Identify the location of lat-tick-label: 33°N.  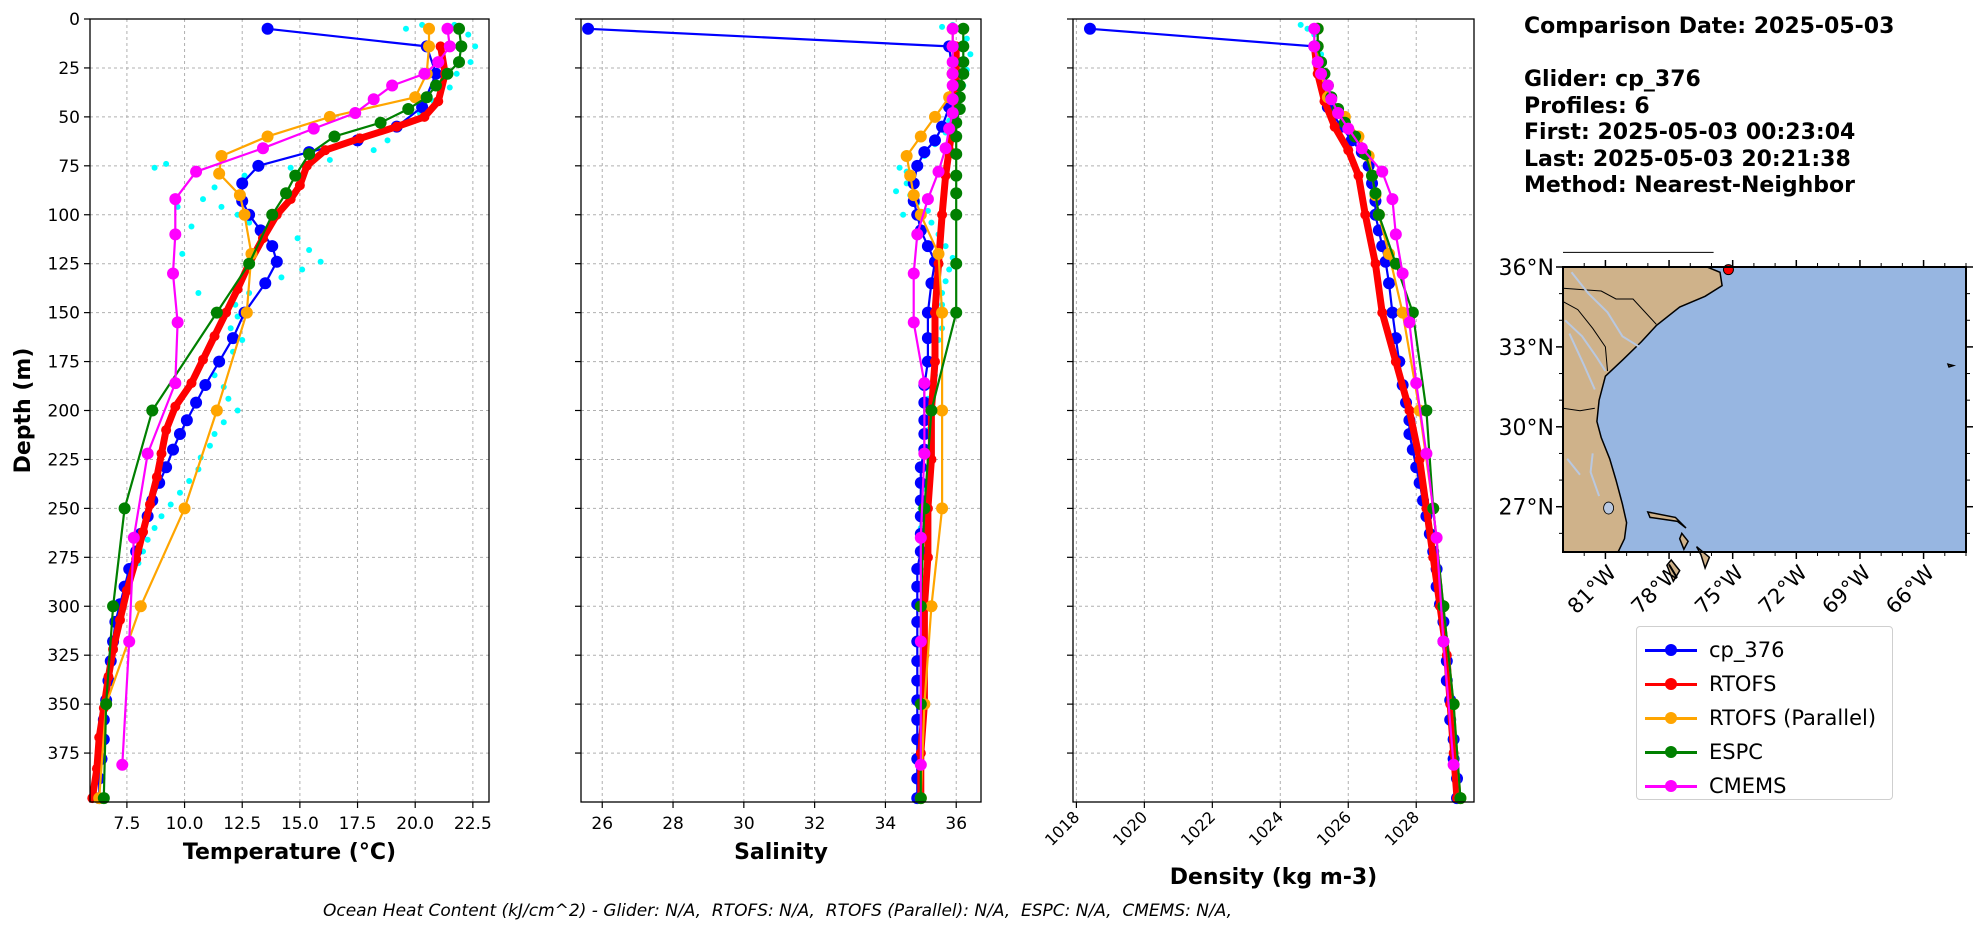
(1526, 348).